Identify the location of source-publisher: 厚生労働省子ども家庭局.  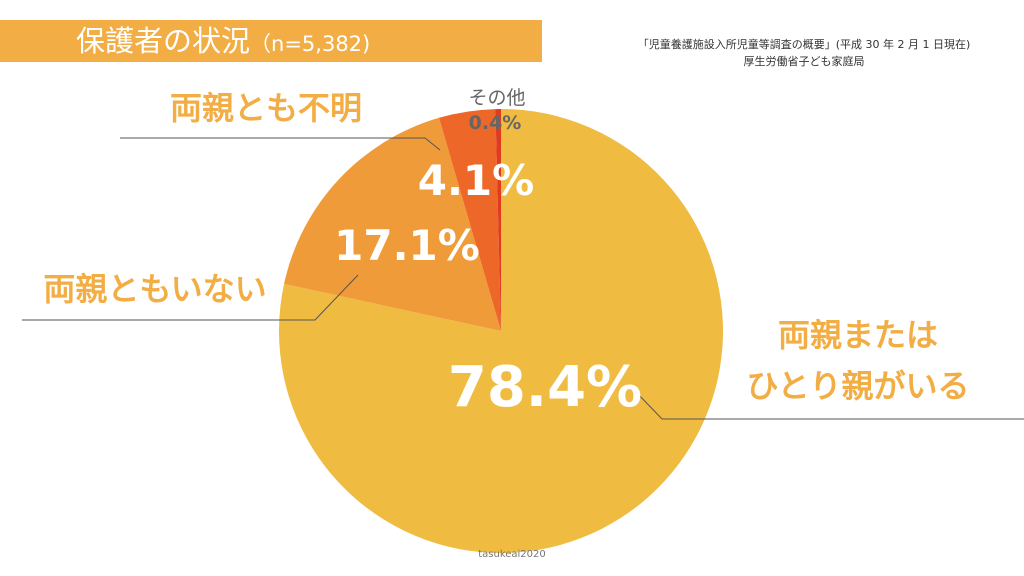
(804, 61).